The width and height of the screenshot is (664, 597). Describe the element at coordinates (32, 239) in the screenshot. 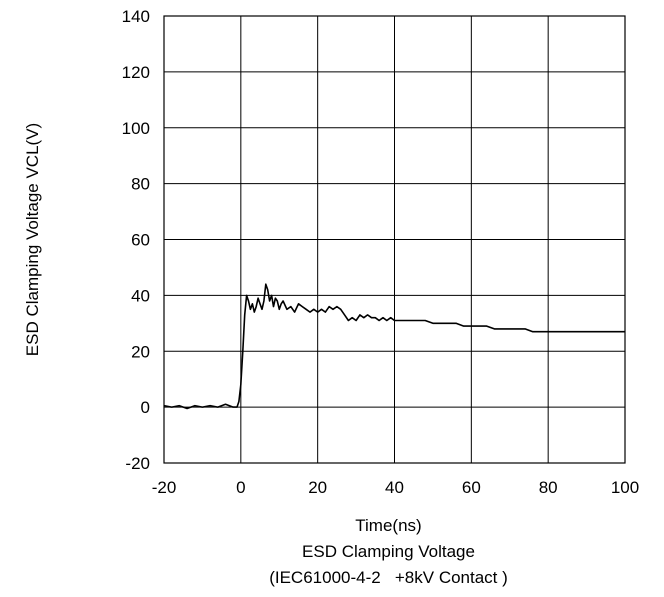

I see `y-axis-title: ESD Clamping Voltage VCL(V)` at that location.